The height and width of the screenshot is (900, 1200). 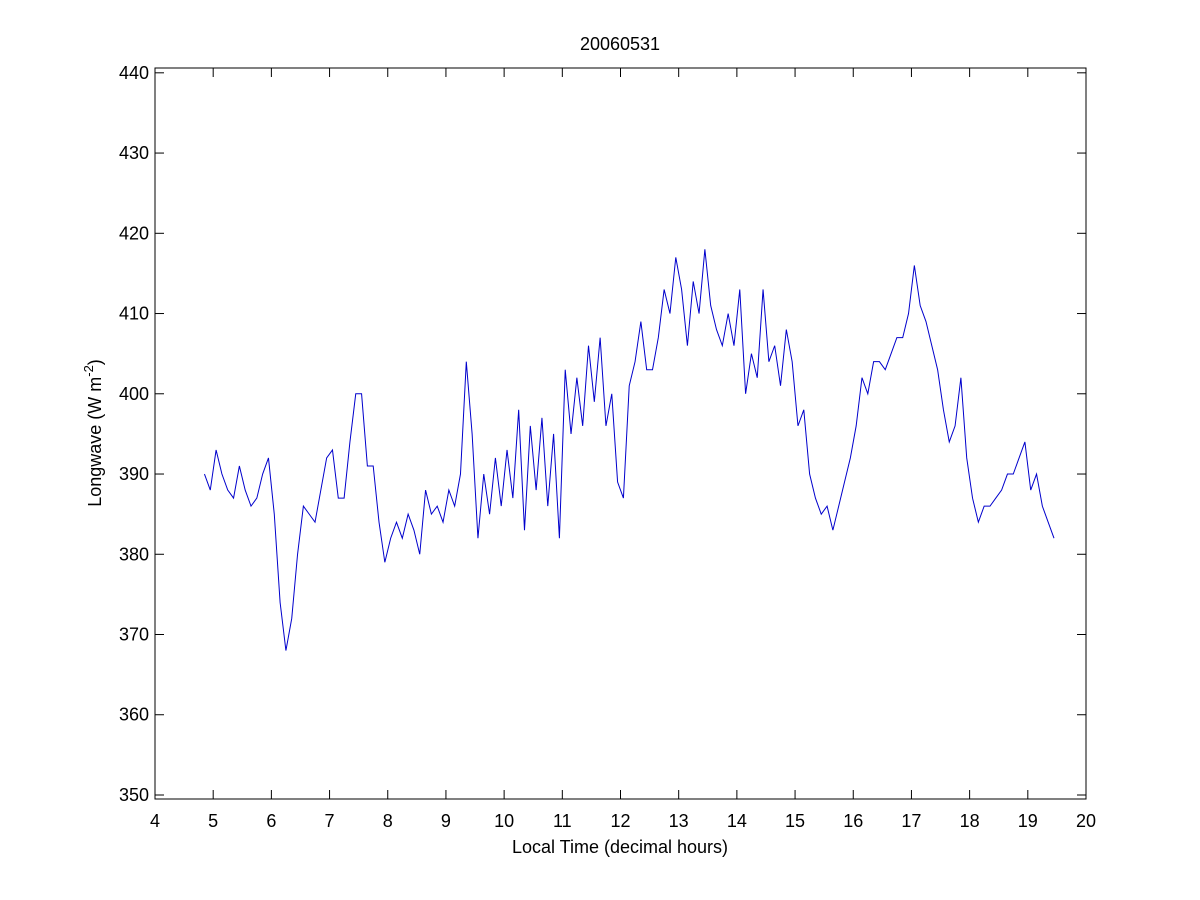 I want to click on y-label-sup: -2, so click(x=88, y=371).